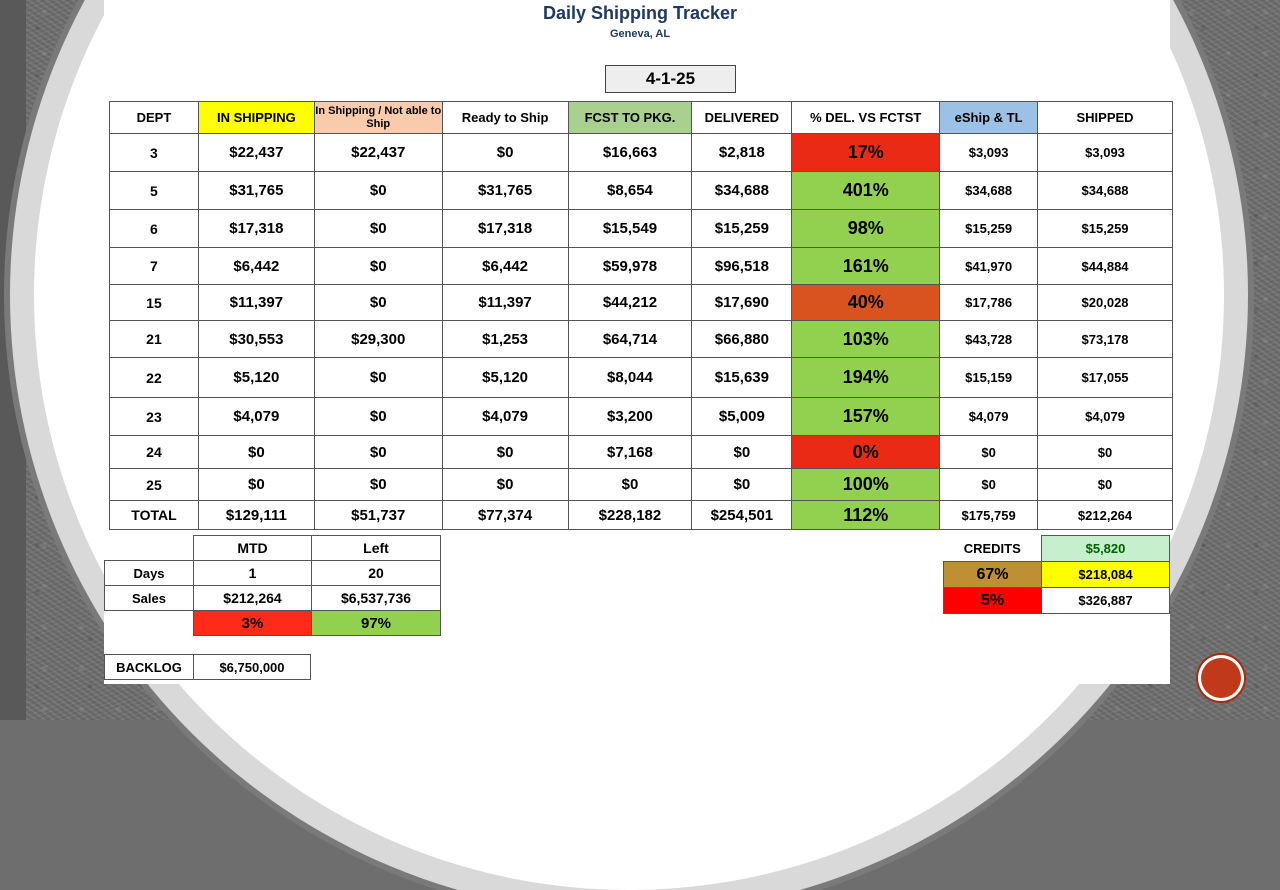 This screenshot has width=1280, height=890. I want to click on cell-shipped: $44,884, so click(1105, 266).